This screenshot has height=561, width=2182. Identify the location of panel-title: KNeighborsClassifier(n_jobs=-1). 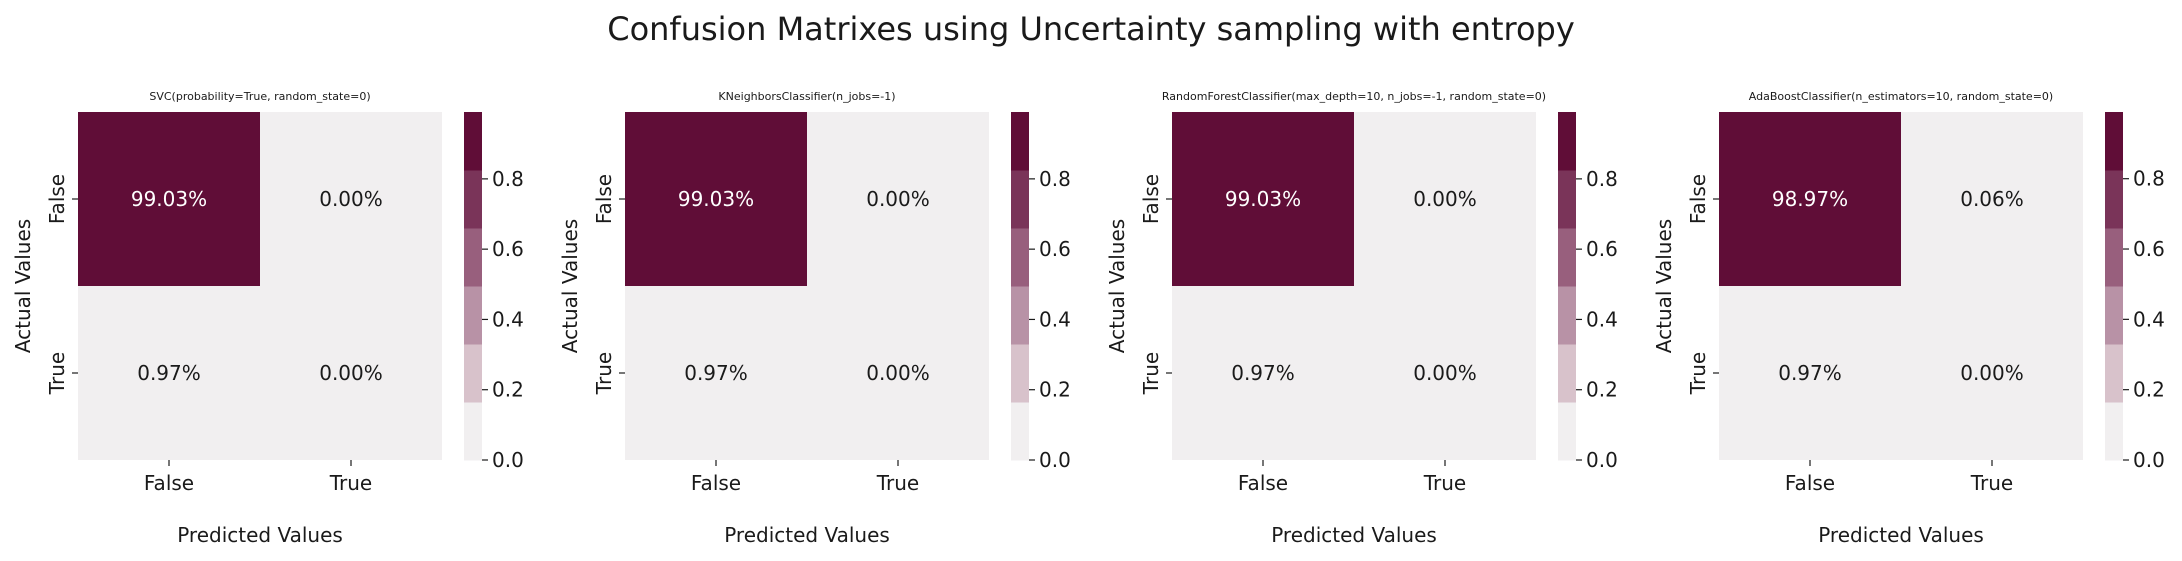
(806, 96).